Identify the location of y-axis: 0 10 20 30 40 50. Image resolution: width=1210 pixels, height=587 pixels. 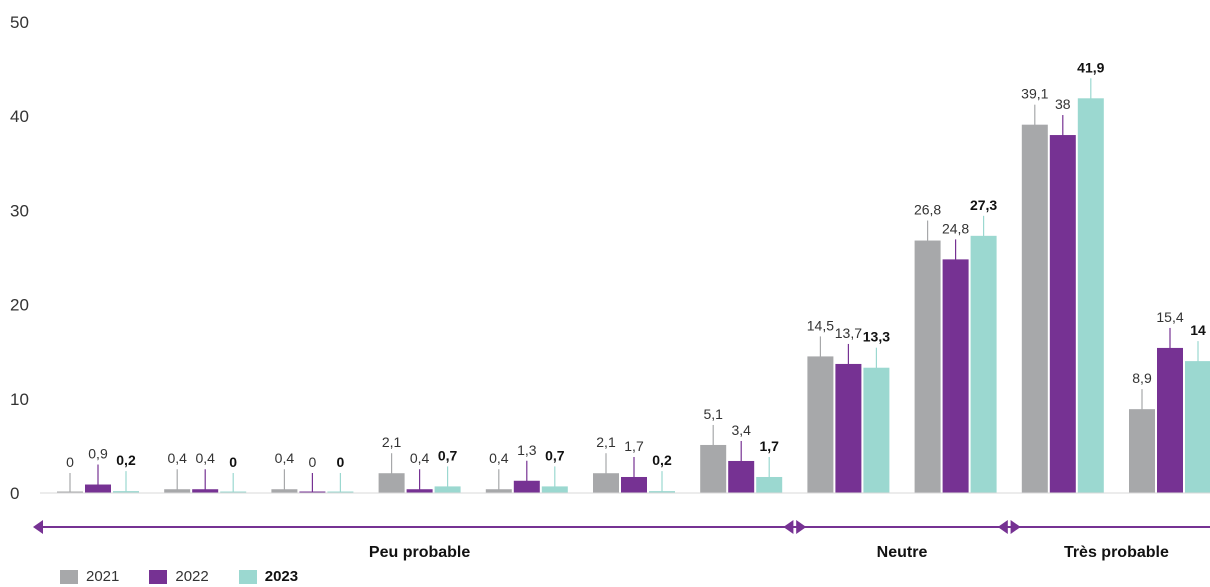
(19, 258).